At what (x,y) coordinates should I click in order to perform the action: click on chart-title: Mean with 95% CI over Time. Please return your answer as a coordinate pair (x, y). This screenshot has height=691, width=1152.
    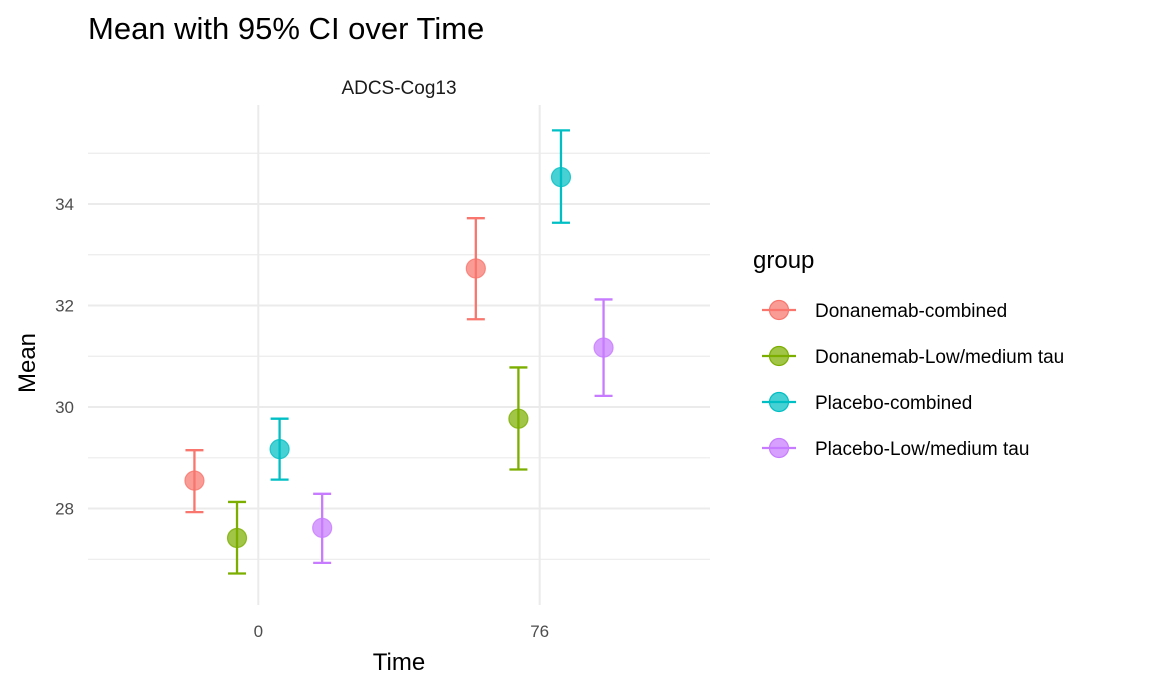
    Looking at the image, I should click on (286, 28).